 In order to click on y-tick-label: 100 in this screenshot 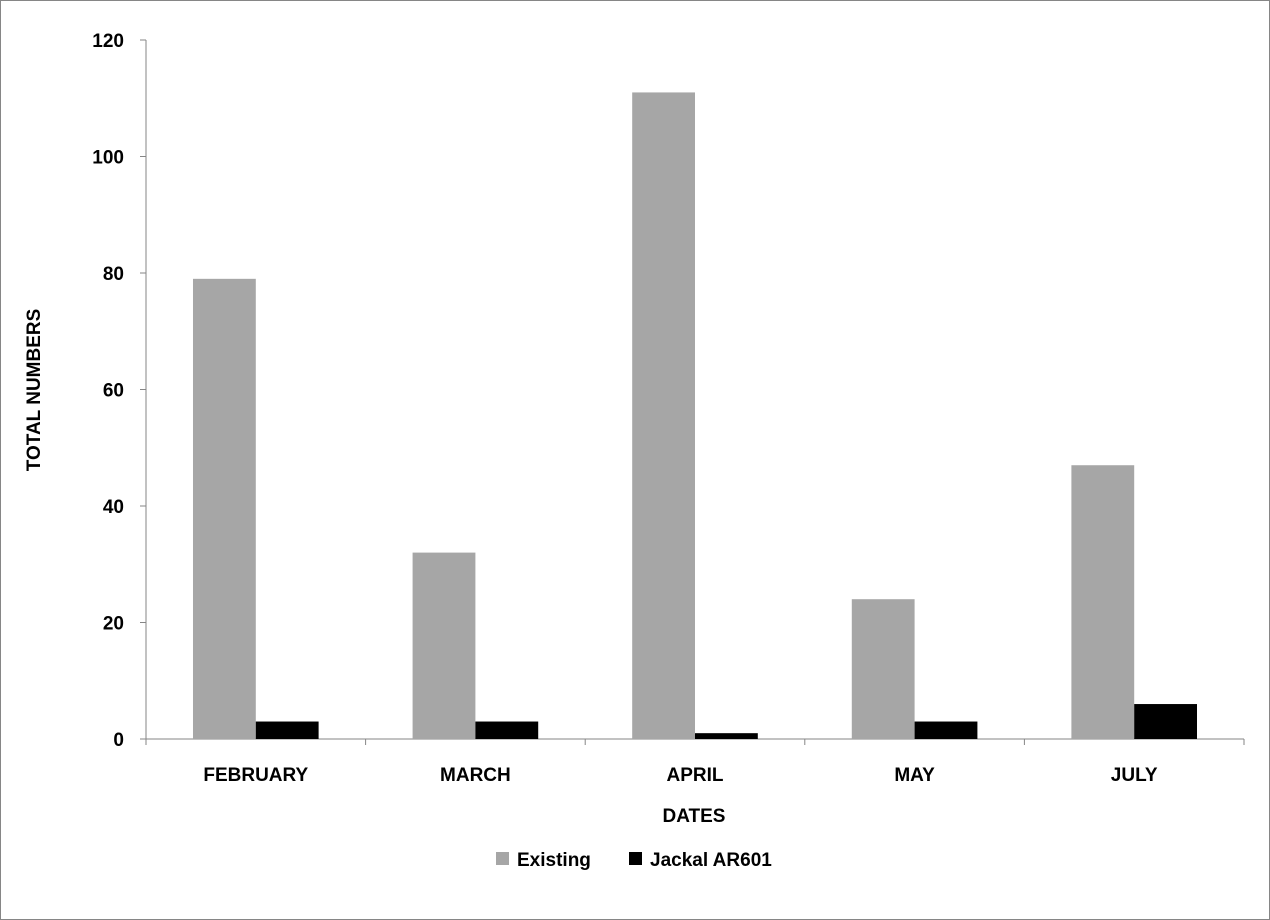, I will do `click(108, 158)`.